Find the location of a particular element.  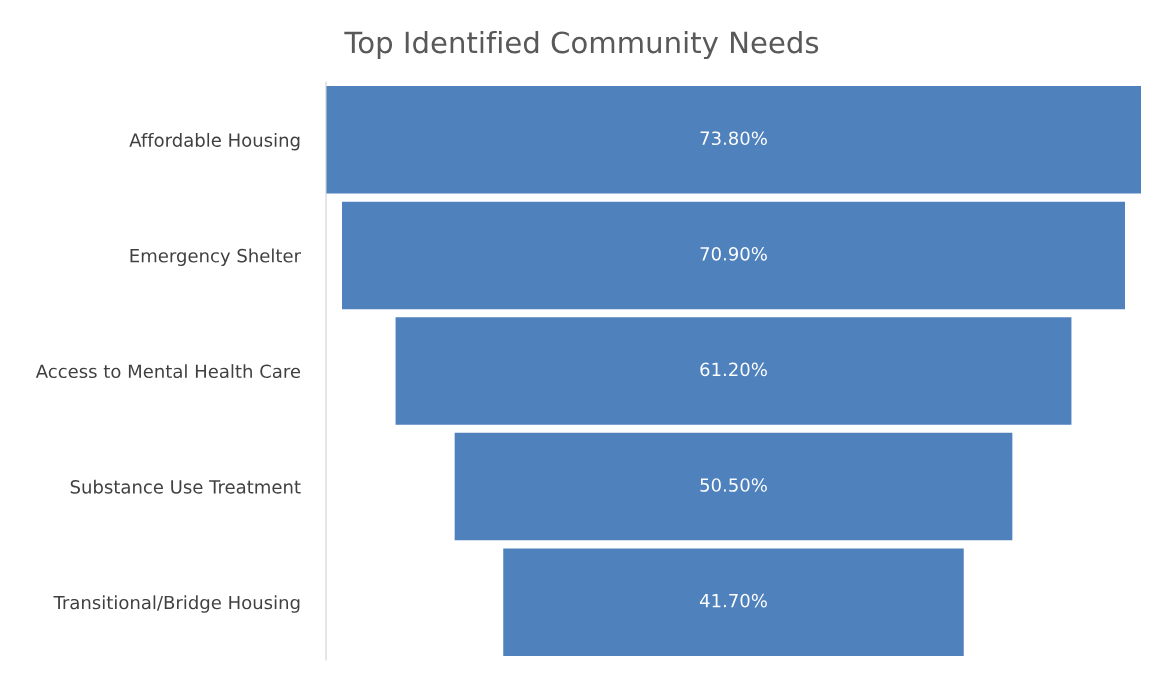

category-label: Substance Use Treatment is located at coordinates (185, 486).